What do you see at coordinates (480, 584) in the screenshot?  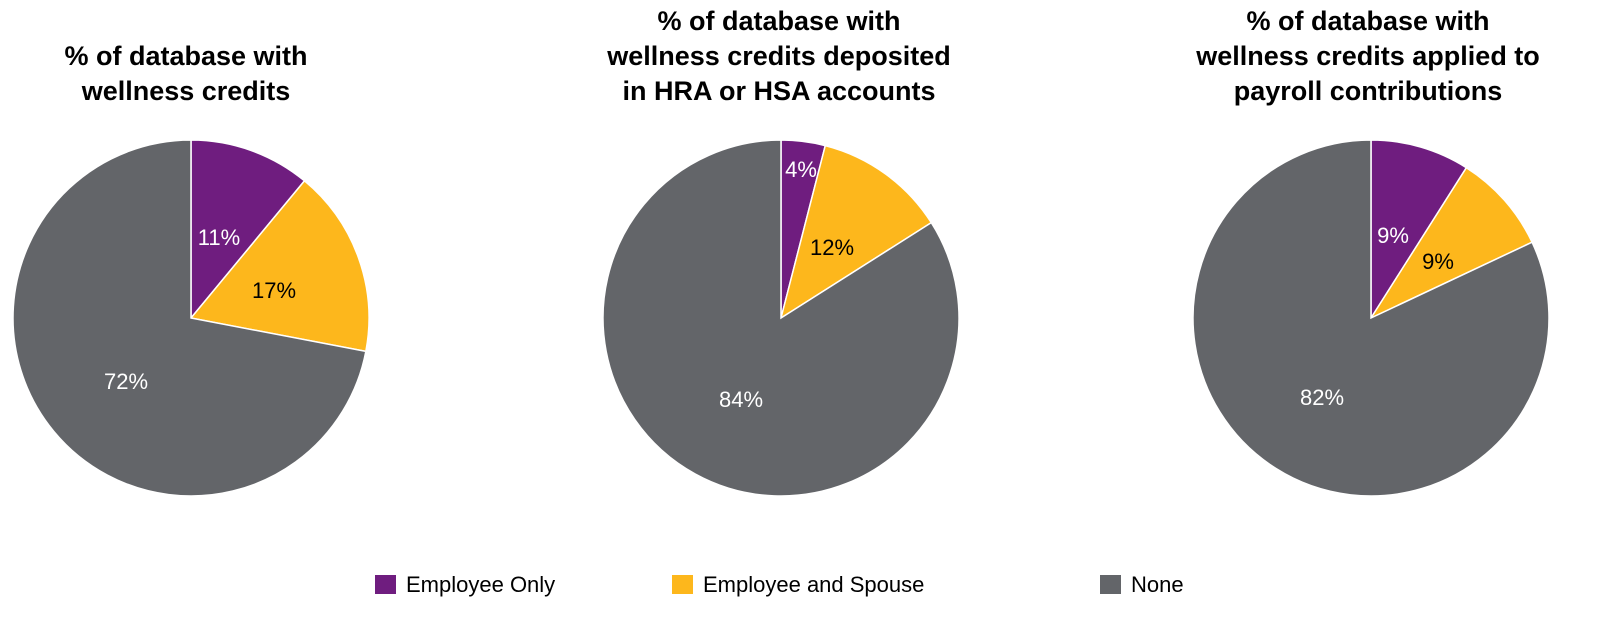 I see `legend-label: Employee Only` at bounding box center [480, 584].